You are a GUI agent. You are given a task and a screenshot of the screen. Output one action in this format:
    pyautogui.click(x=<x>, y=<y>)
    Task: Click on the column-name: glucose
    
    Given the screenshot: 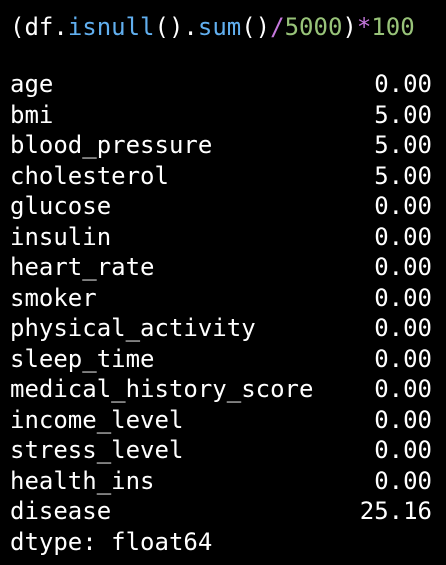 What is the action you would take?
    pyautogui.click(x=61, y=206)
    